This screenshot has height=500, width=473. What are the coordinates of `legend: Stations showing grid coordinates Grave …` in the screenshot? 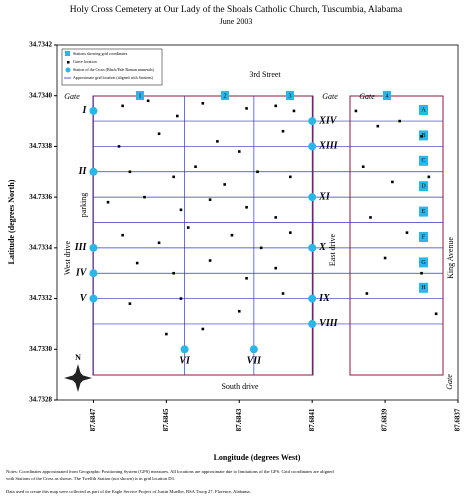 It's located at (112, 67).